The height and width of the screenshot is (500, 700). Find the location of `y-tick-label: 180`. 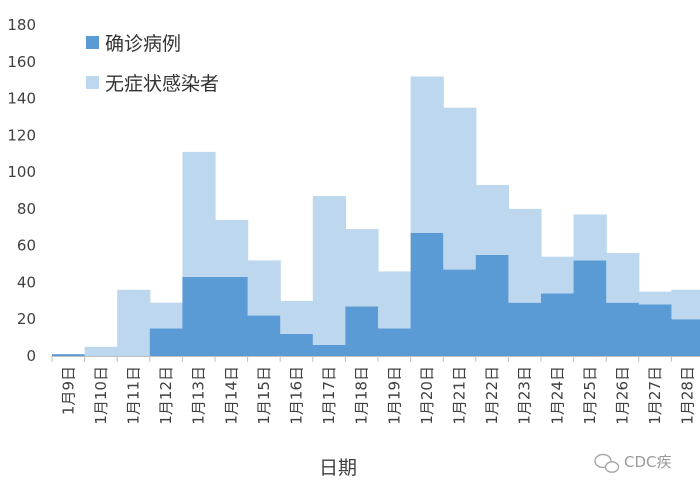

y-tick-label: 180 is located at coordinates (21, 25).